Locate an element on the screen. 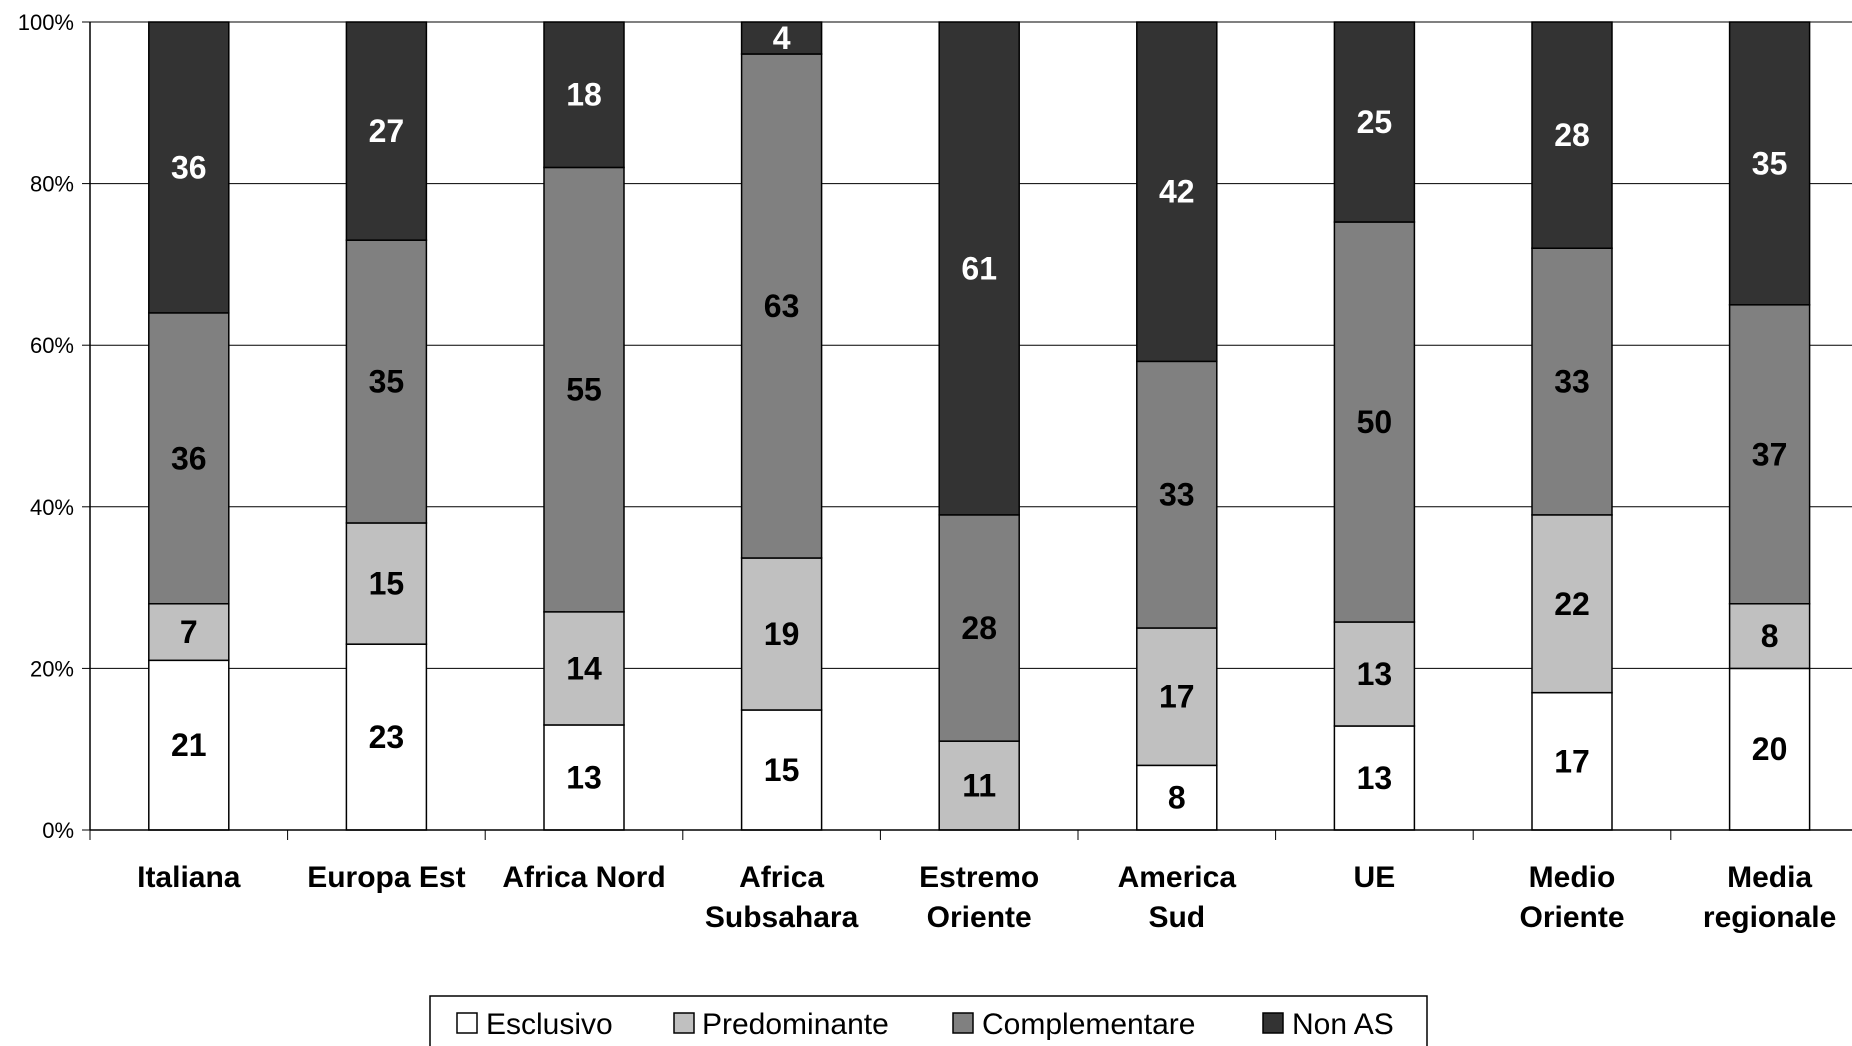 The image size is (1852, 1046). data-label: 63 is located at coordinates (782, 306).